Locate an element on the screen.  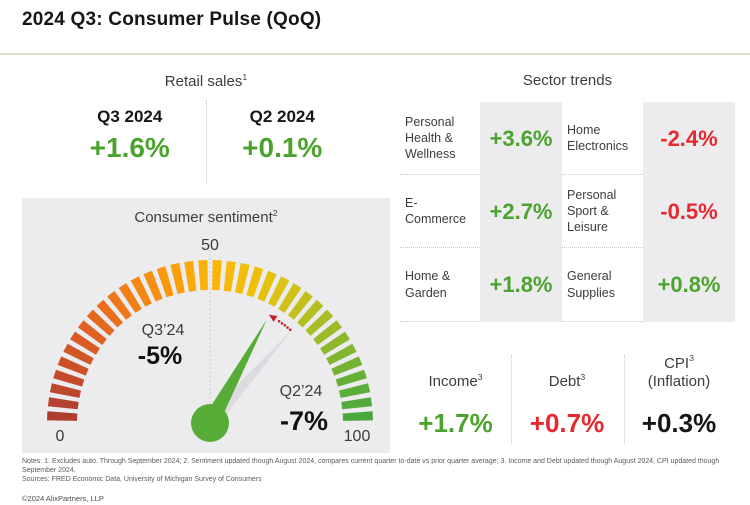
page-header: 2024 Q3: Consumer Pulse (QoQ) is located at coordinates (375, 27).